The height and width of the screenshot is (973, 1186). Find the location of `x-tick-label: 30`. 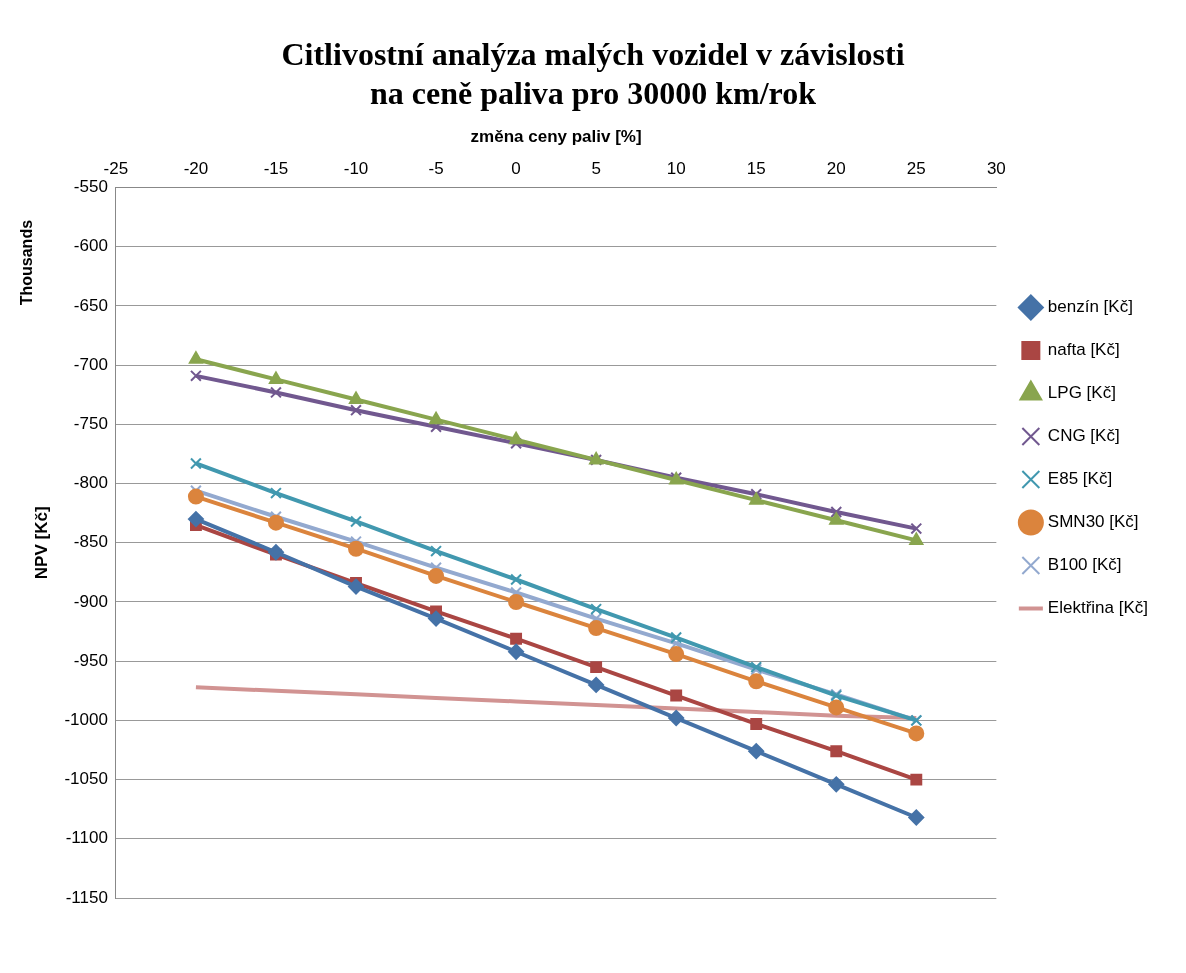

x-tick-label: 30 is located at coordinates (996, 169).